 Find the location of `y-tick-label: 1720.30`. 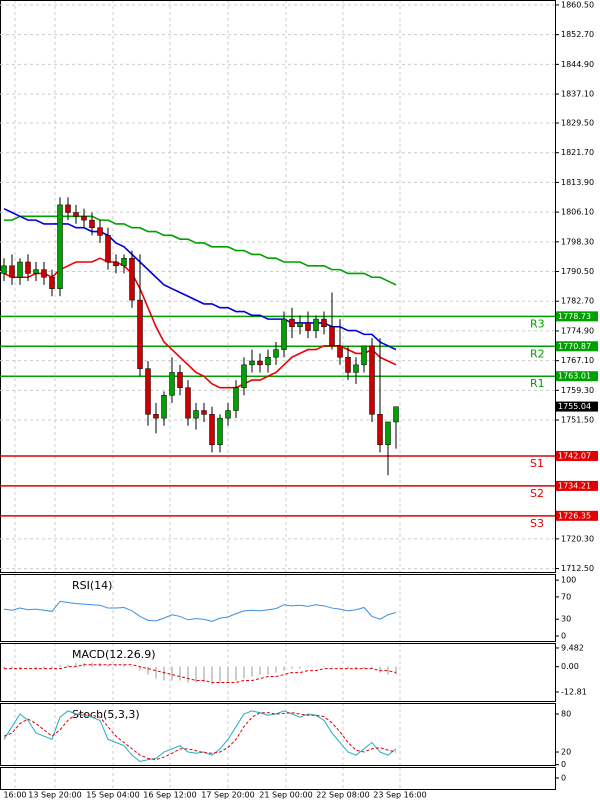

y-tick-label: 1720.30 is located at coordinates (577, 538).